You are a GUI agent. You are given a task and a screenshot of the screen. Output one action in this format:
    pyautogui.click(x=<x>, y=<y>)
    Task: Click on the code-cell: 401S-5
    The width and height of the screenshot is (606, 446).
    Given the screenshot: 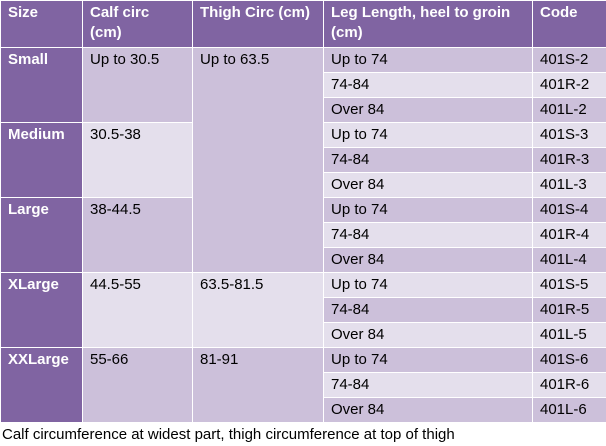 What is the action you would take?
    pyautogui.click(x=569, y=285)
    